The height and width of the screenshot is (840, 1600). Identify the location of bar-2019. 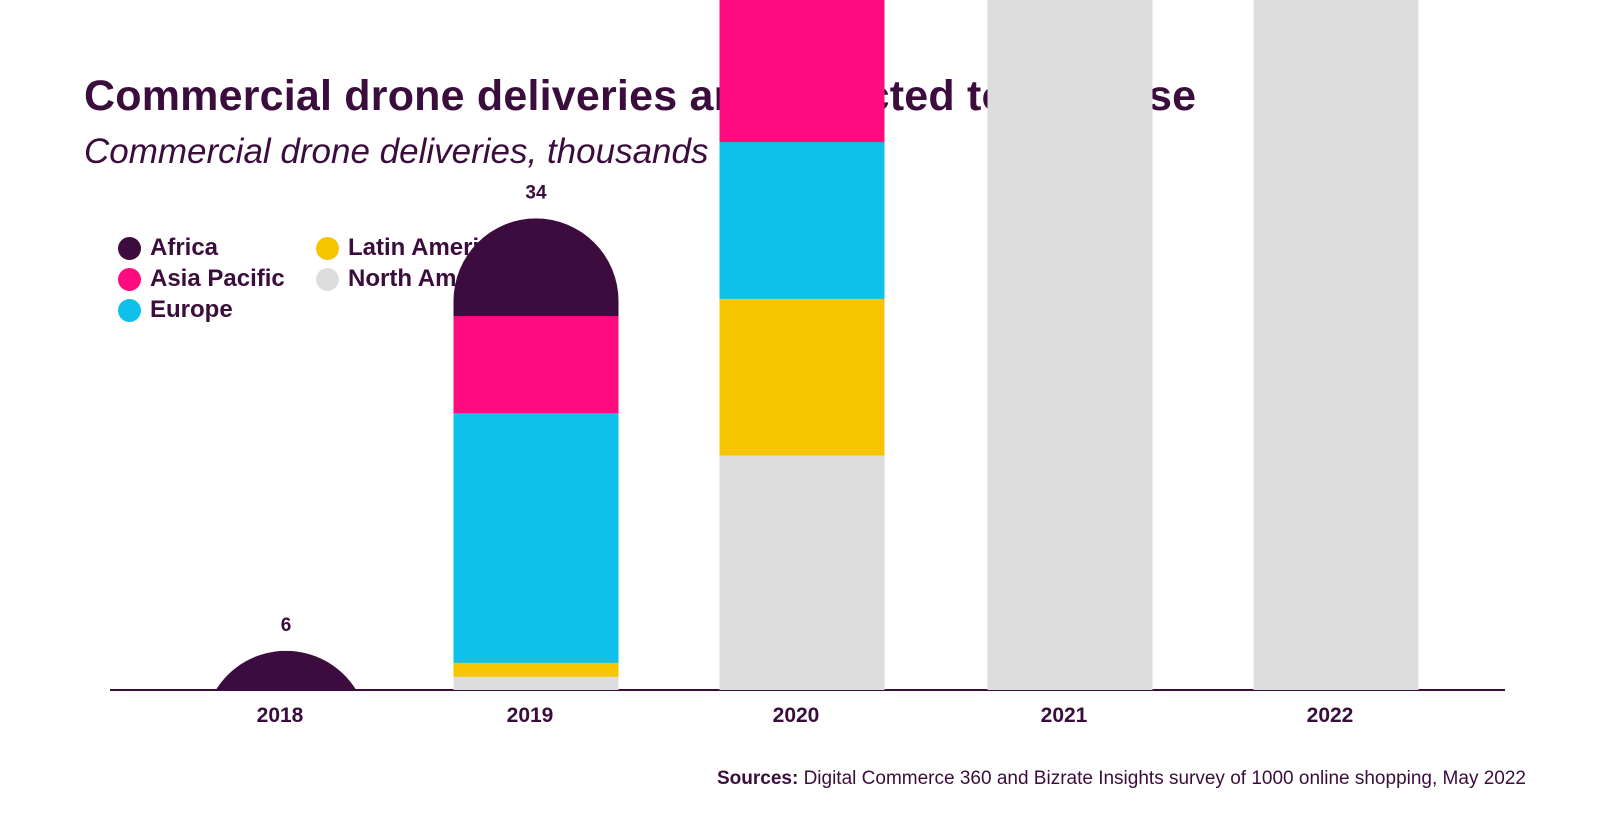
(536, 454).